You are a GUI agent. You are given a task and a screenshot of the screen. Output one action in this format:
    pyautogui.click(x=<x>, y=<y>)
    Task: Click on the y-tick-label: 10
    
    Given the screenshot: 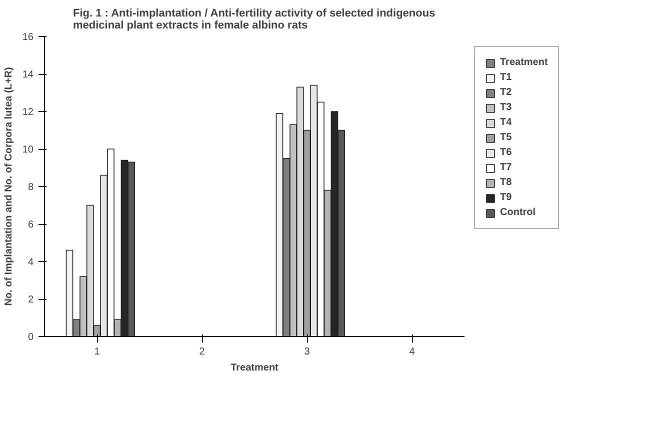 What is the action you would take?
    pyautogui.click(x=28, y=150)
    